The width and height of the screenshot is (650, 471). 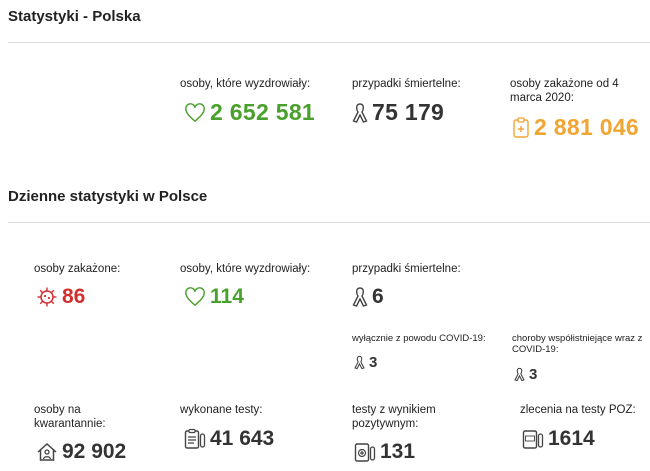 I want to click on daily-recovered-value-row: 114, so click(x=214, y=297).